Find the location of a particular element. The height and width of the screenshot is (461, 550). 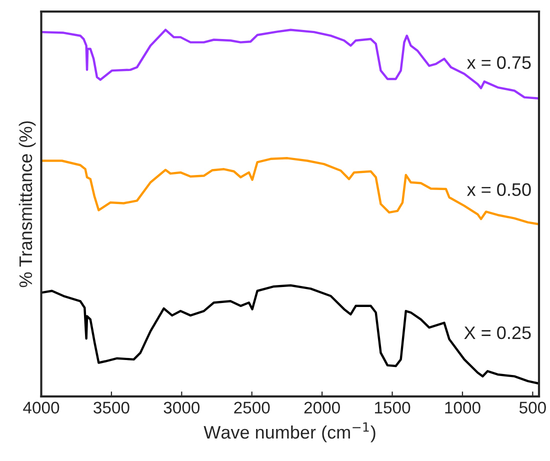

series-label: x = 0.50 is located at coordinates (498, 189).